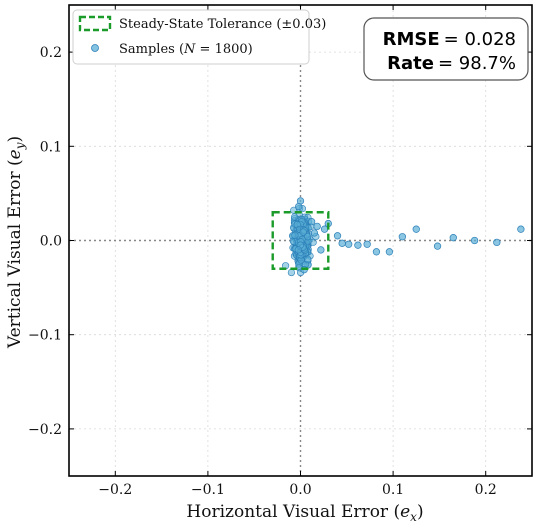 Image resolution: width=550 pixels, height=529 pixels. Describe the element at coordinates (410, 63) in the screenshot. I see `metric-rate-name: Rate` at that location.